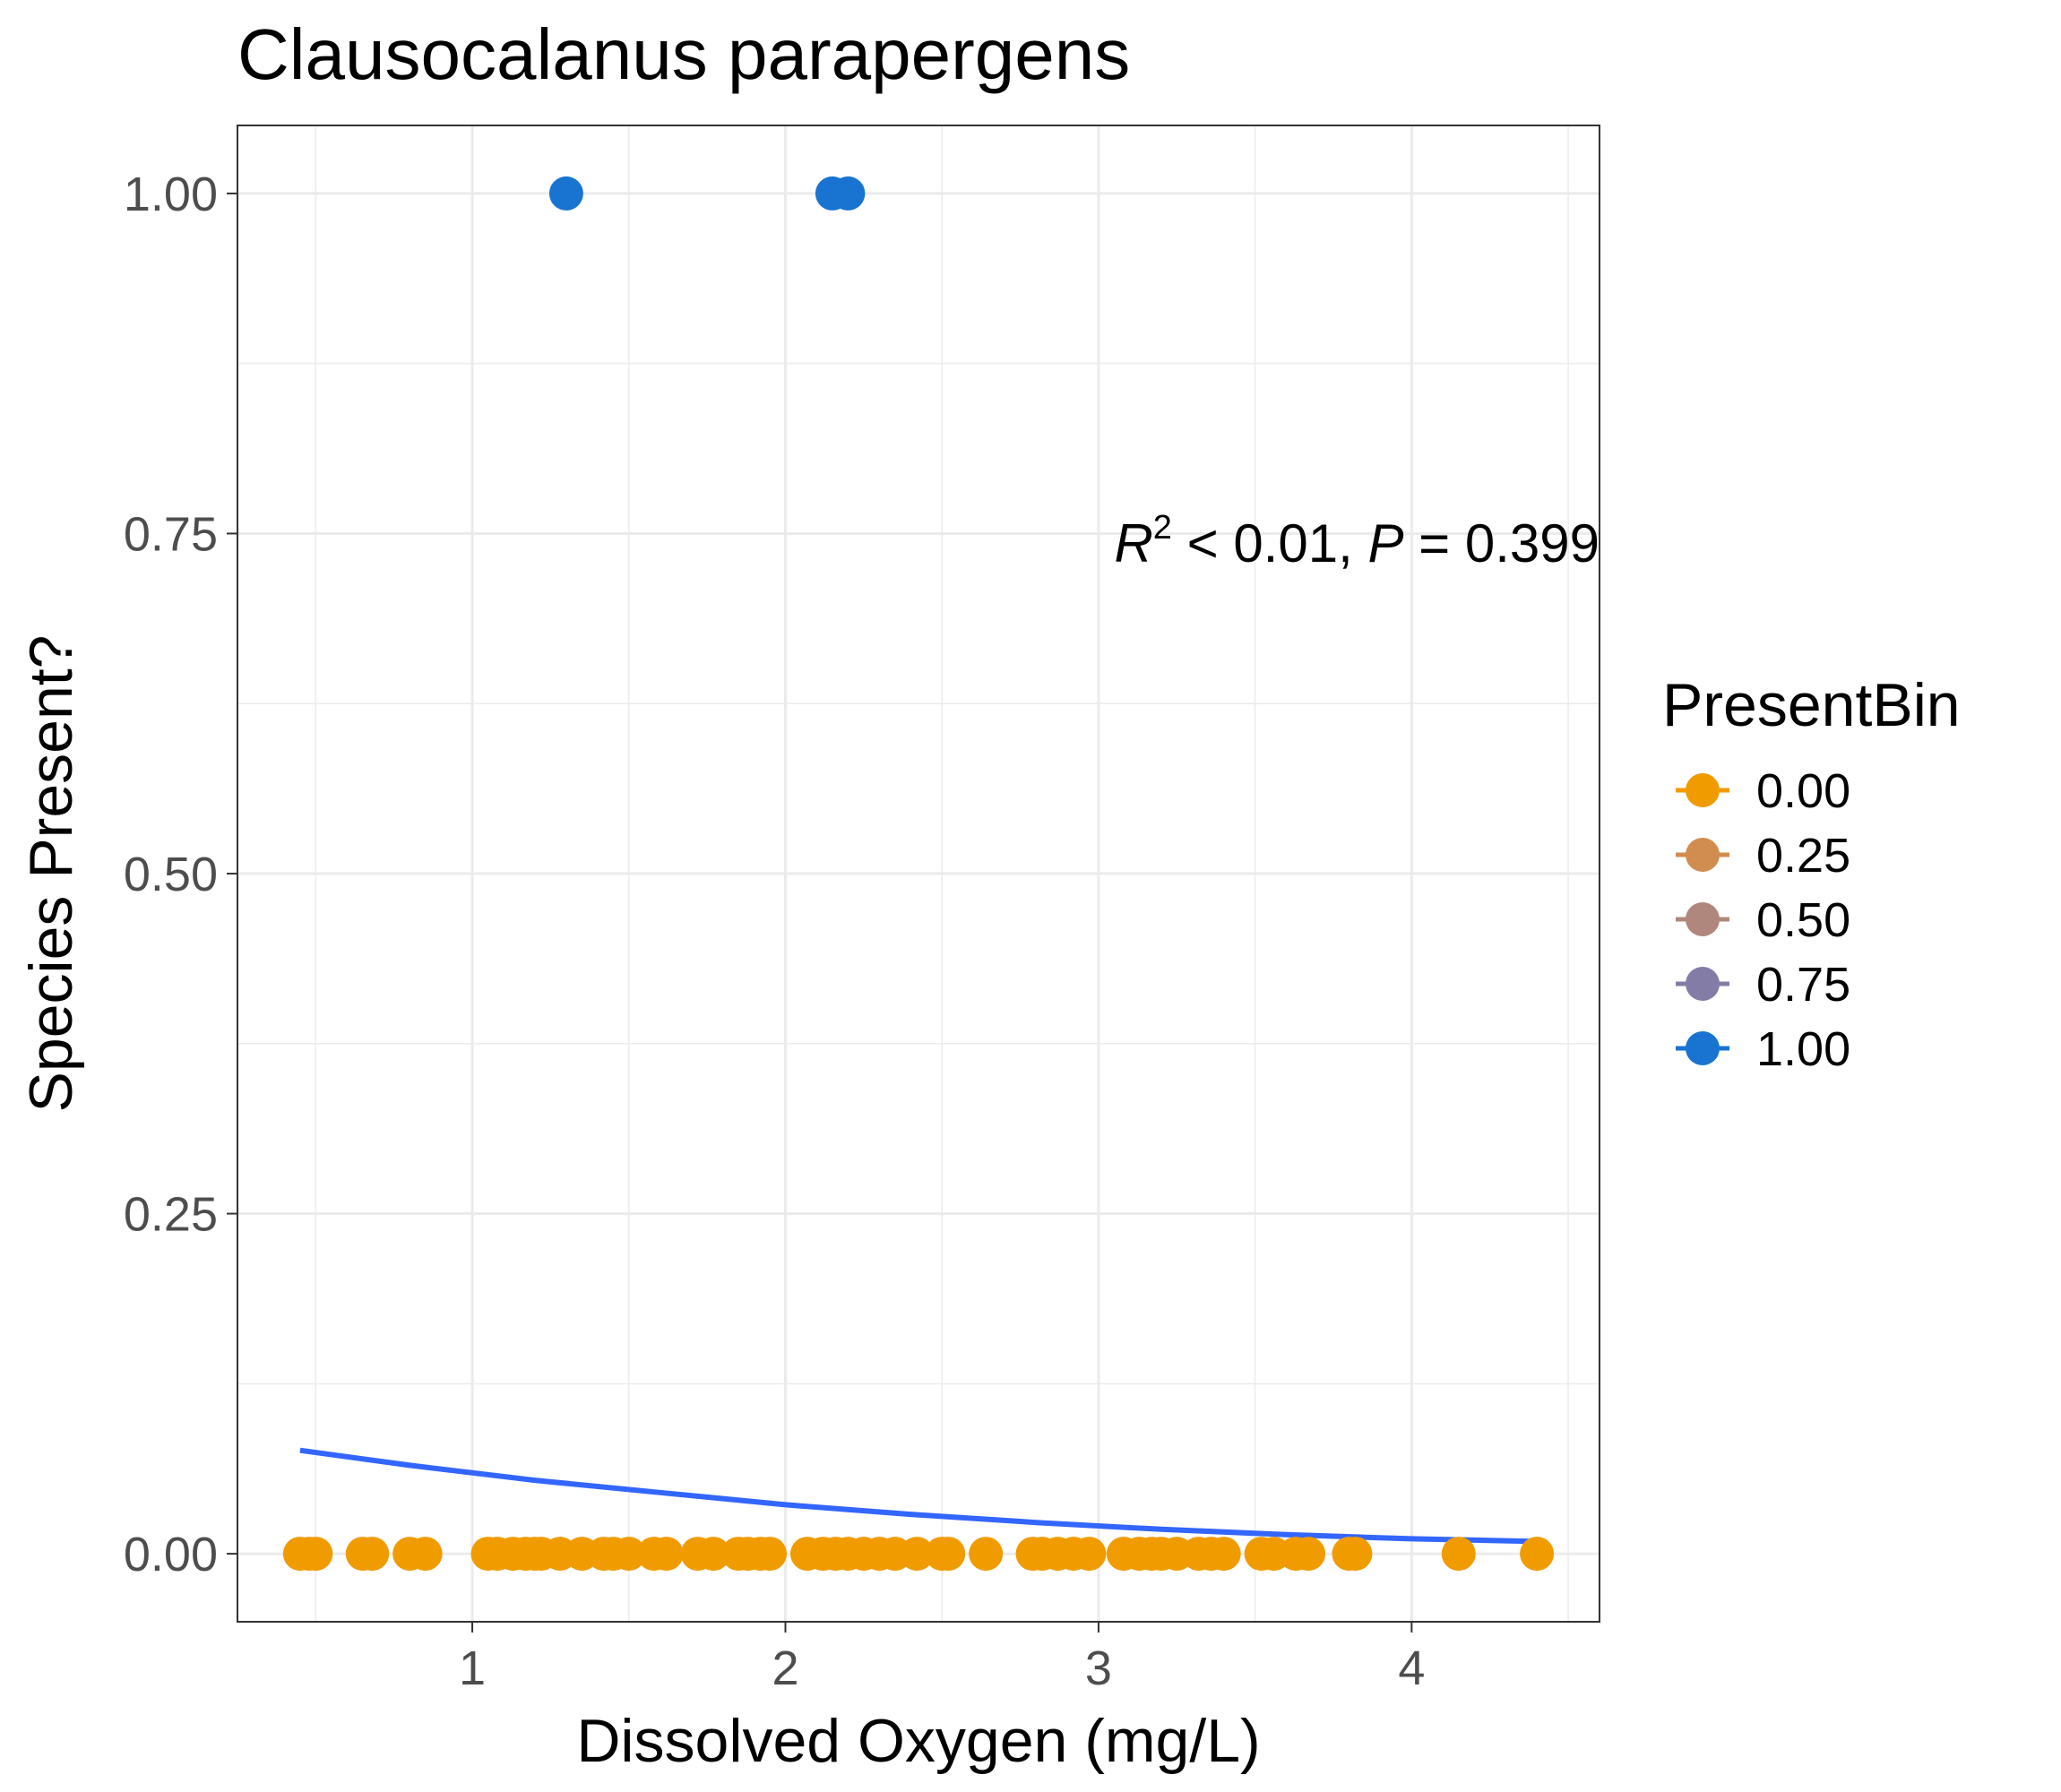 The height and width of the screenshot is (1792, 2061). I want to click on legend-item: 0.25, so click(1763, 856).